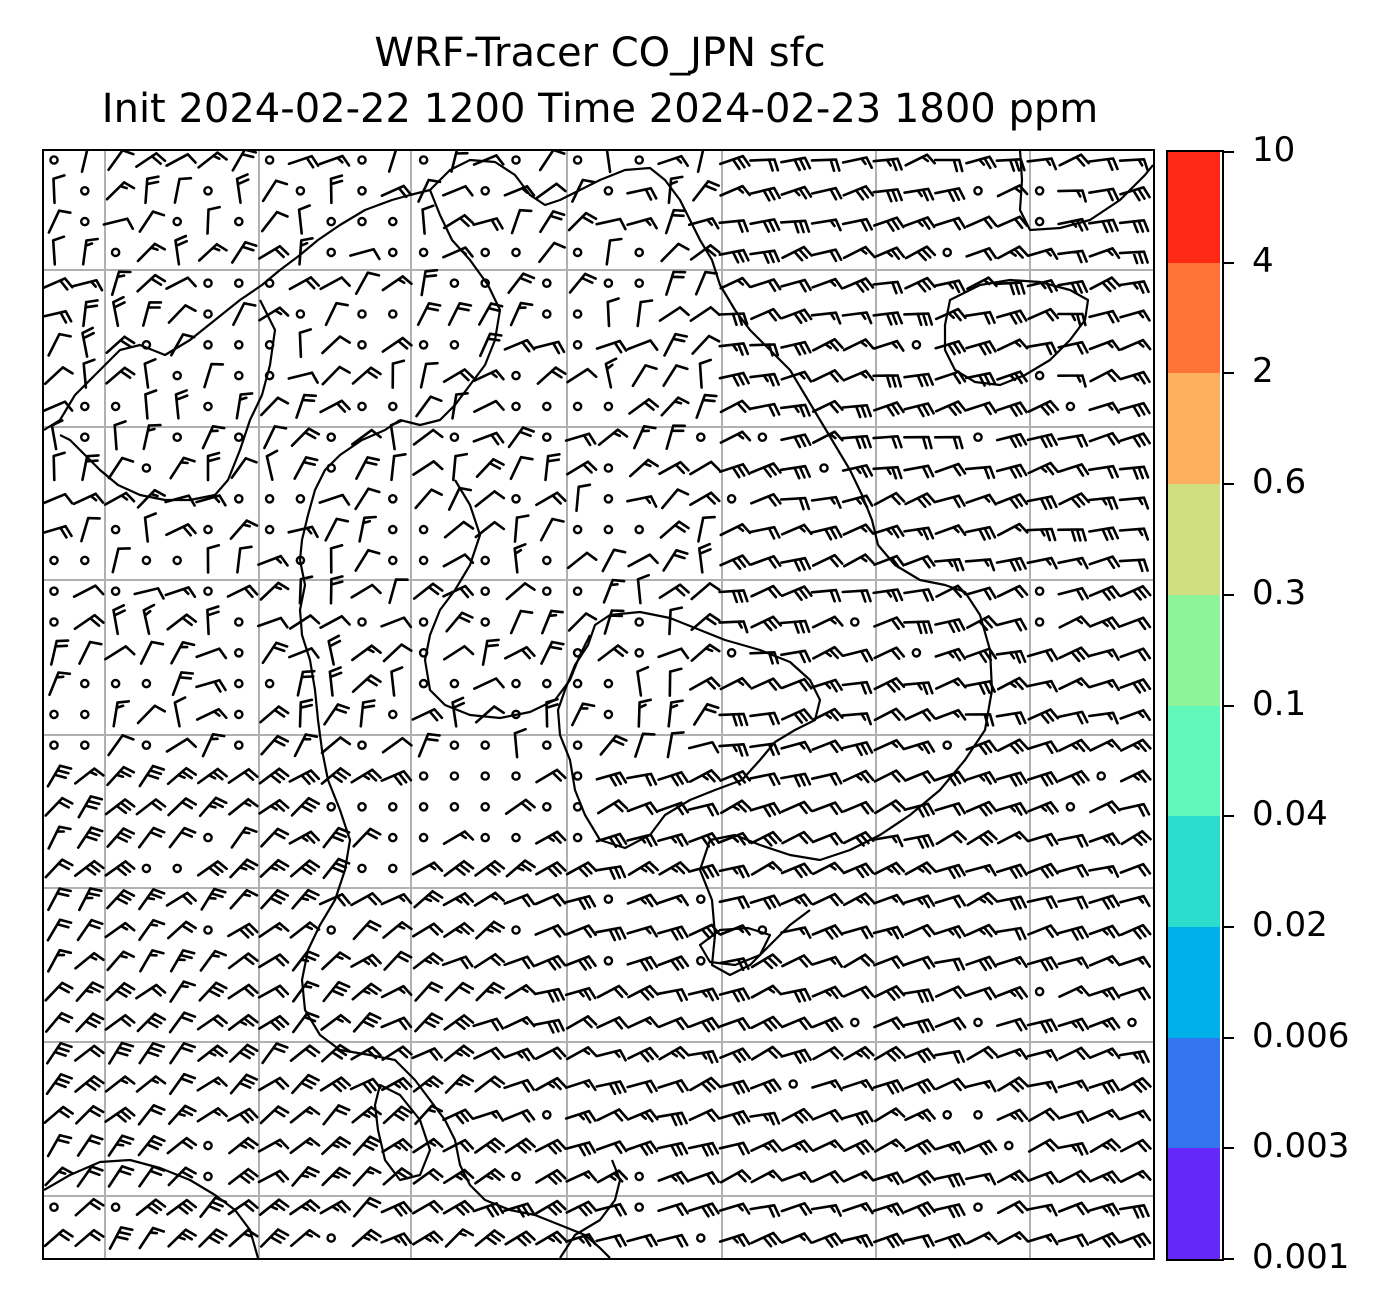  I want to click on colorbar-segment, so click(1193, 650).